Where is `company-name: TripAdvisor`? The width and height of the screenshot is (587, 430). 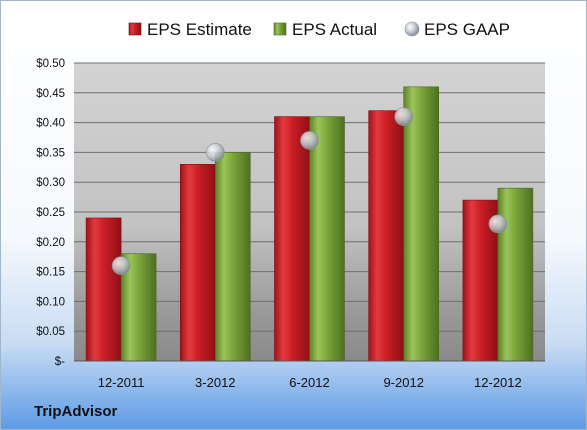 company-name: TripAdvisor is located at coordinates (76, 411).